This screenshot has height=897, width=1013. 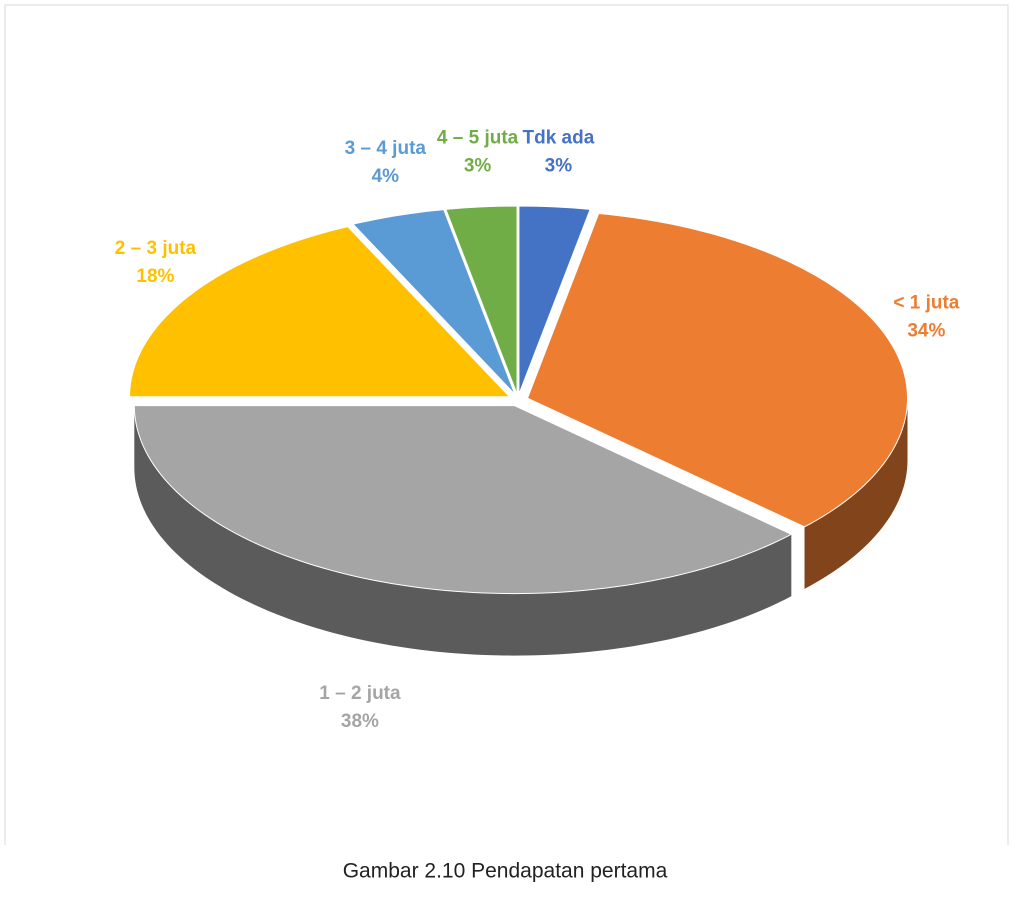 What do you see at coordinates (386, 176) in the screenshot?
I see `value-label: 4%` at bounding box center [386, 176].